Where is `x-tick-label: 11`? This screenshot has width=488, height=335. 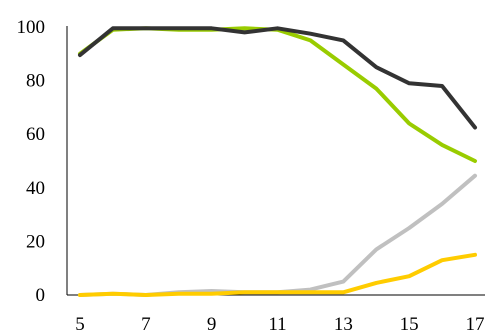 x-tick-label: 11 is located at coordinates (277, 324).